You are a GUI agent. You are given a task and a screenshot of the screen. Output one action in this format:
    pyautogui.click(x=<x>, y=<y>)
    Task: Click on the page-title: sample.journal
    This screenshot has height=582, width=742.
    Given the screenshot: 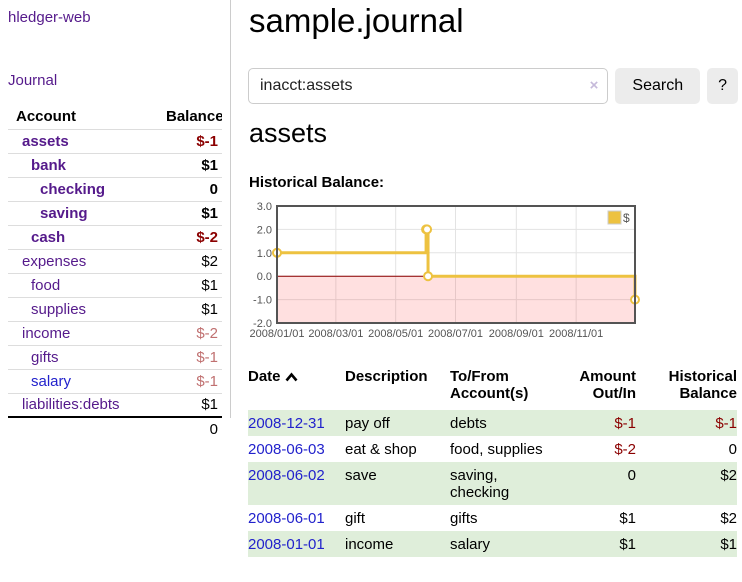 What is the action you would take?
    pyautogui.click(x=356, y=20)
    